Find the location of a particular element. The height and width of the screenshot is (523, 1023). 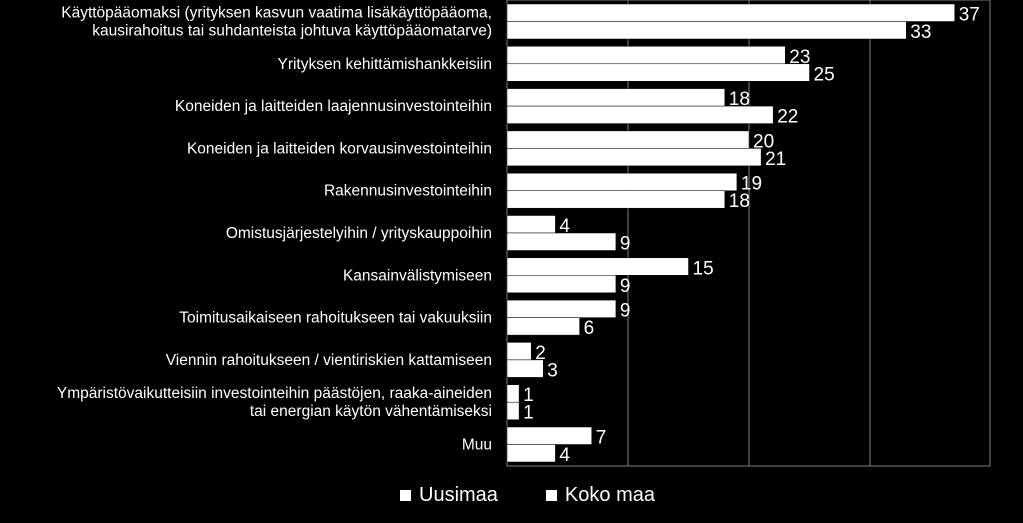

legend-label-koko-maa: Koko maa is located at coordinates (609, 495).